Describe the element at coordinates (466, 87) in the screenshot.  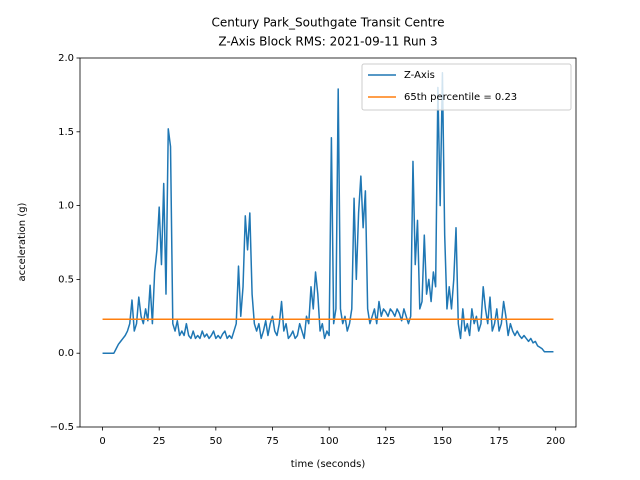
I see `legend-box` at that location.